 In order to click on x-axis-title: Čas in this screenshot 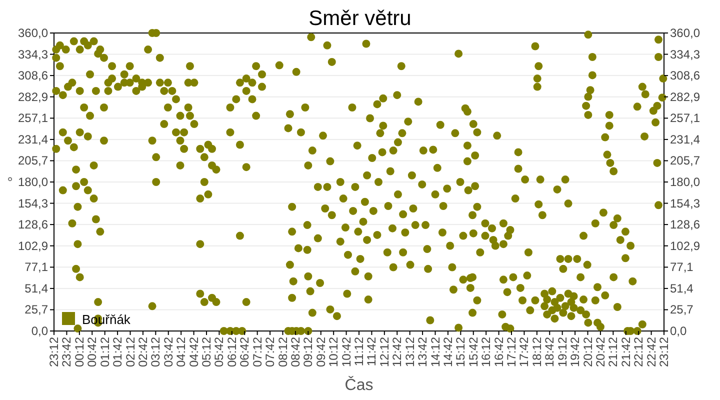, I will do `click(359, 385)`.